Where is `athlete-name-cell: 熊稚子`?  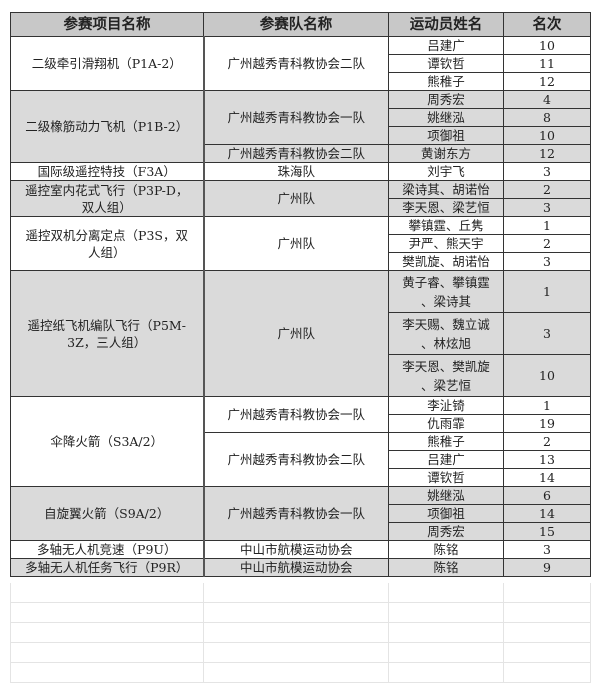 athlete-name-cell: 熊稚子 is located at coordinates (446, 81).